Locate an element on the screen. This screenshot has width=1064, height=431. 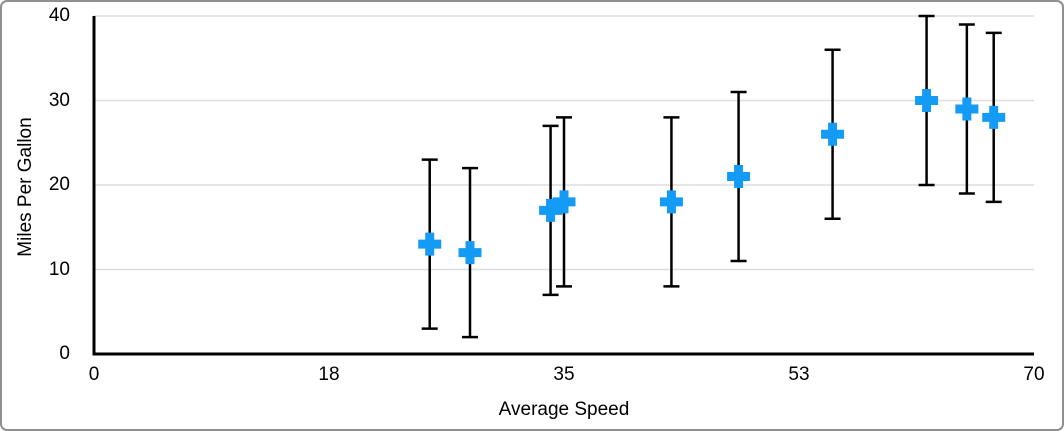
x-axis-title: Average Speed is located at coordinates (564, 409).